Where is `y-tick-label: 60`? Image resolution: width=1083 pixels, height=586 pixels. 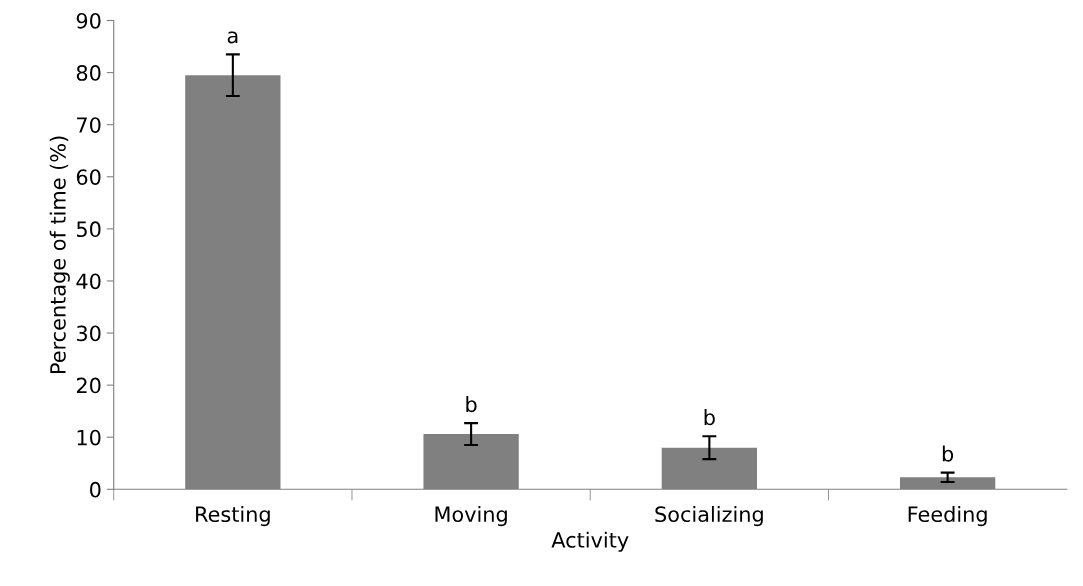
y-tick-label: 60 is located at coordinates (88, 177).